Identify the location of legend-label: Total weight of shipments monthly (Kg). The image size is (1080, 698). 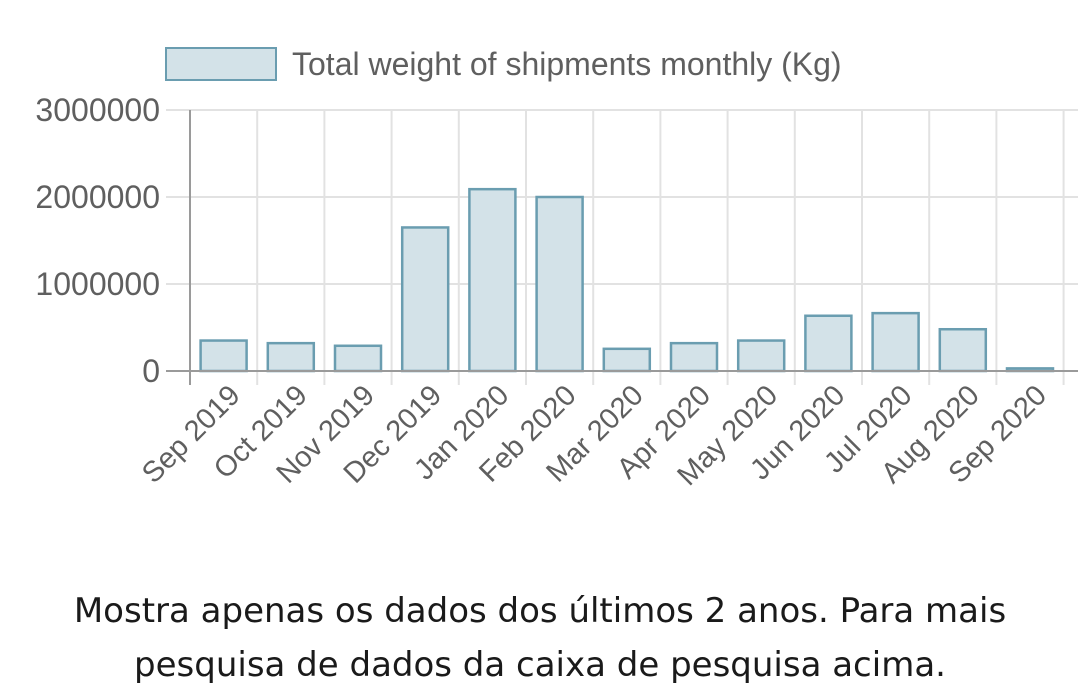
(567, 64).